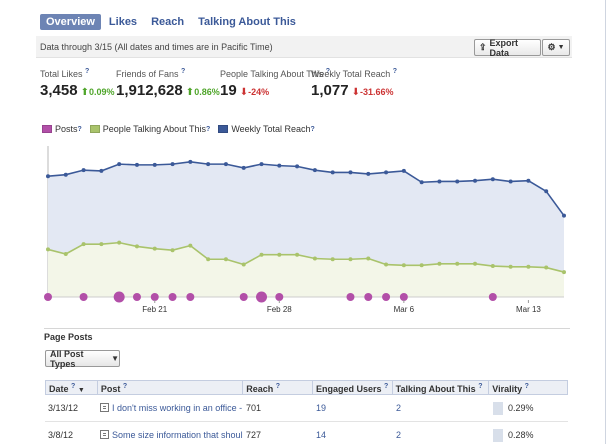 Image resolution: width=606 pixels, height=444 pixels. What do you see at coordinates (321, 408) in the screenshot?
I see `post-engaged-users: 19` at bounding box center [321, 408].